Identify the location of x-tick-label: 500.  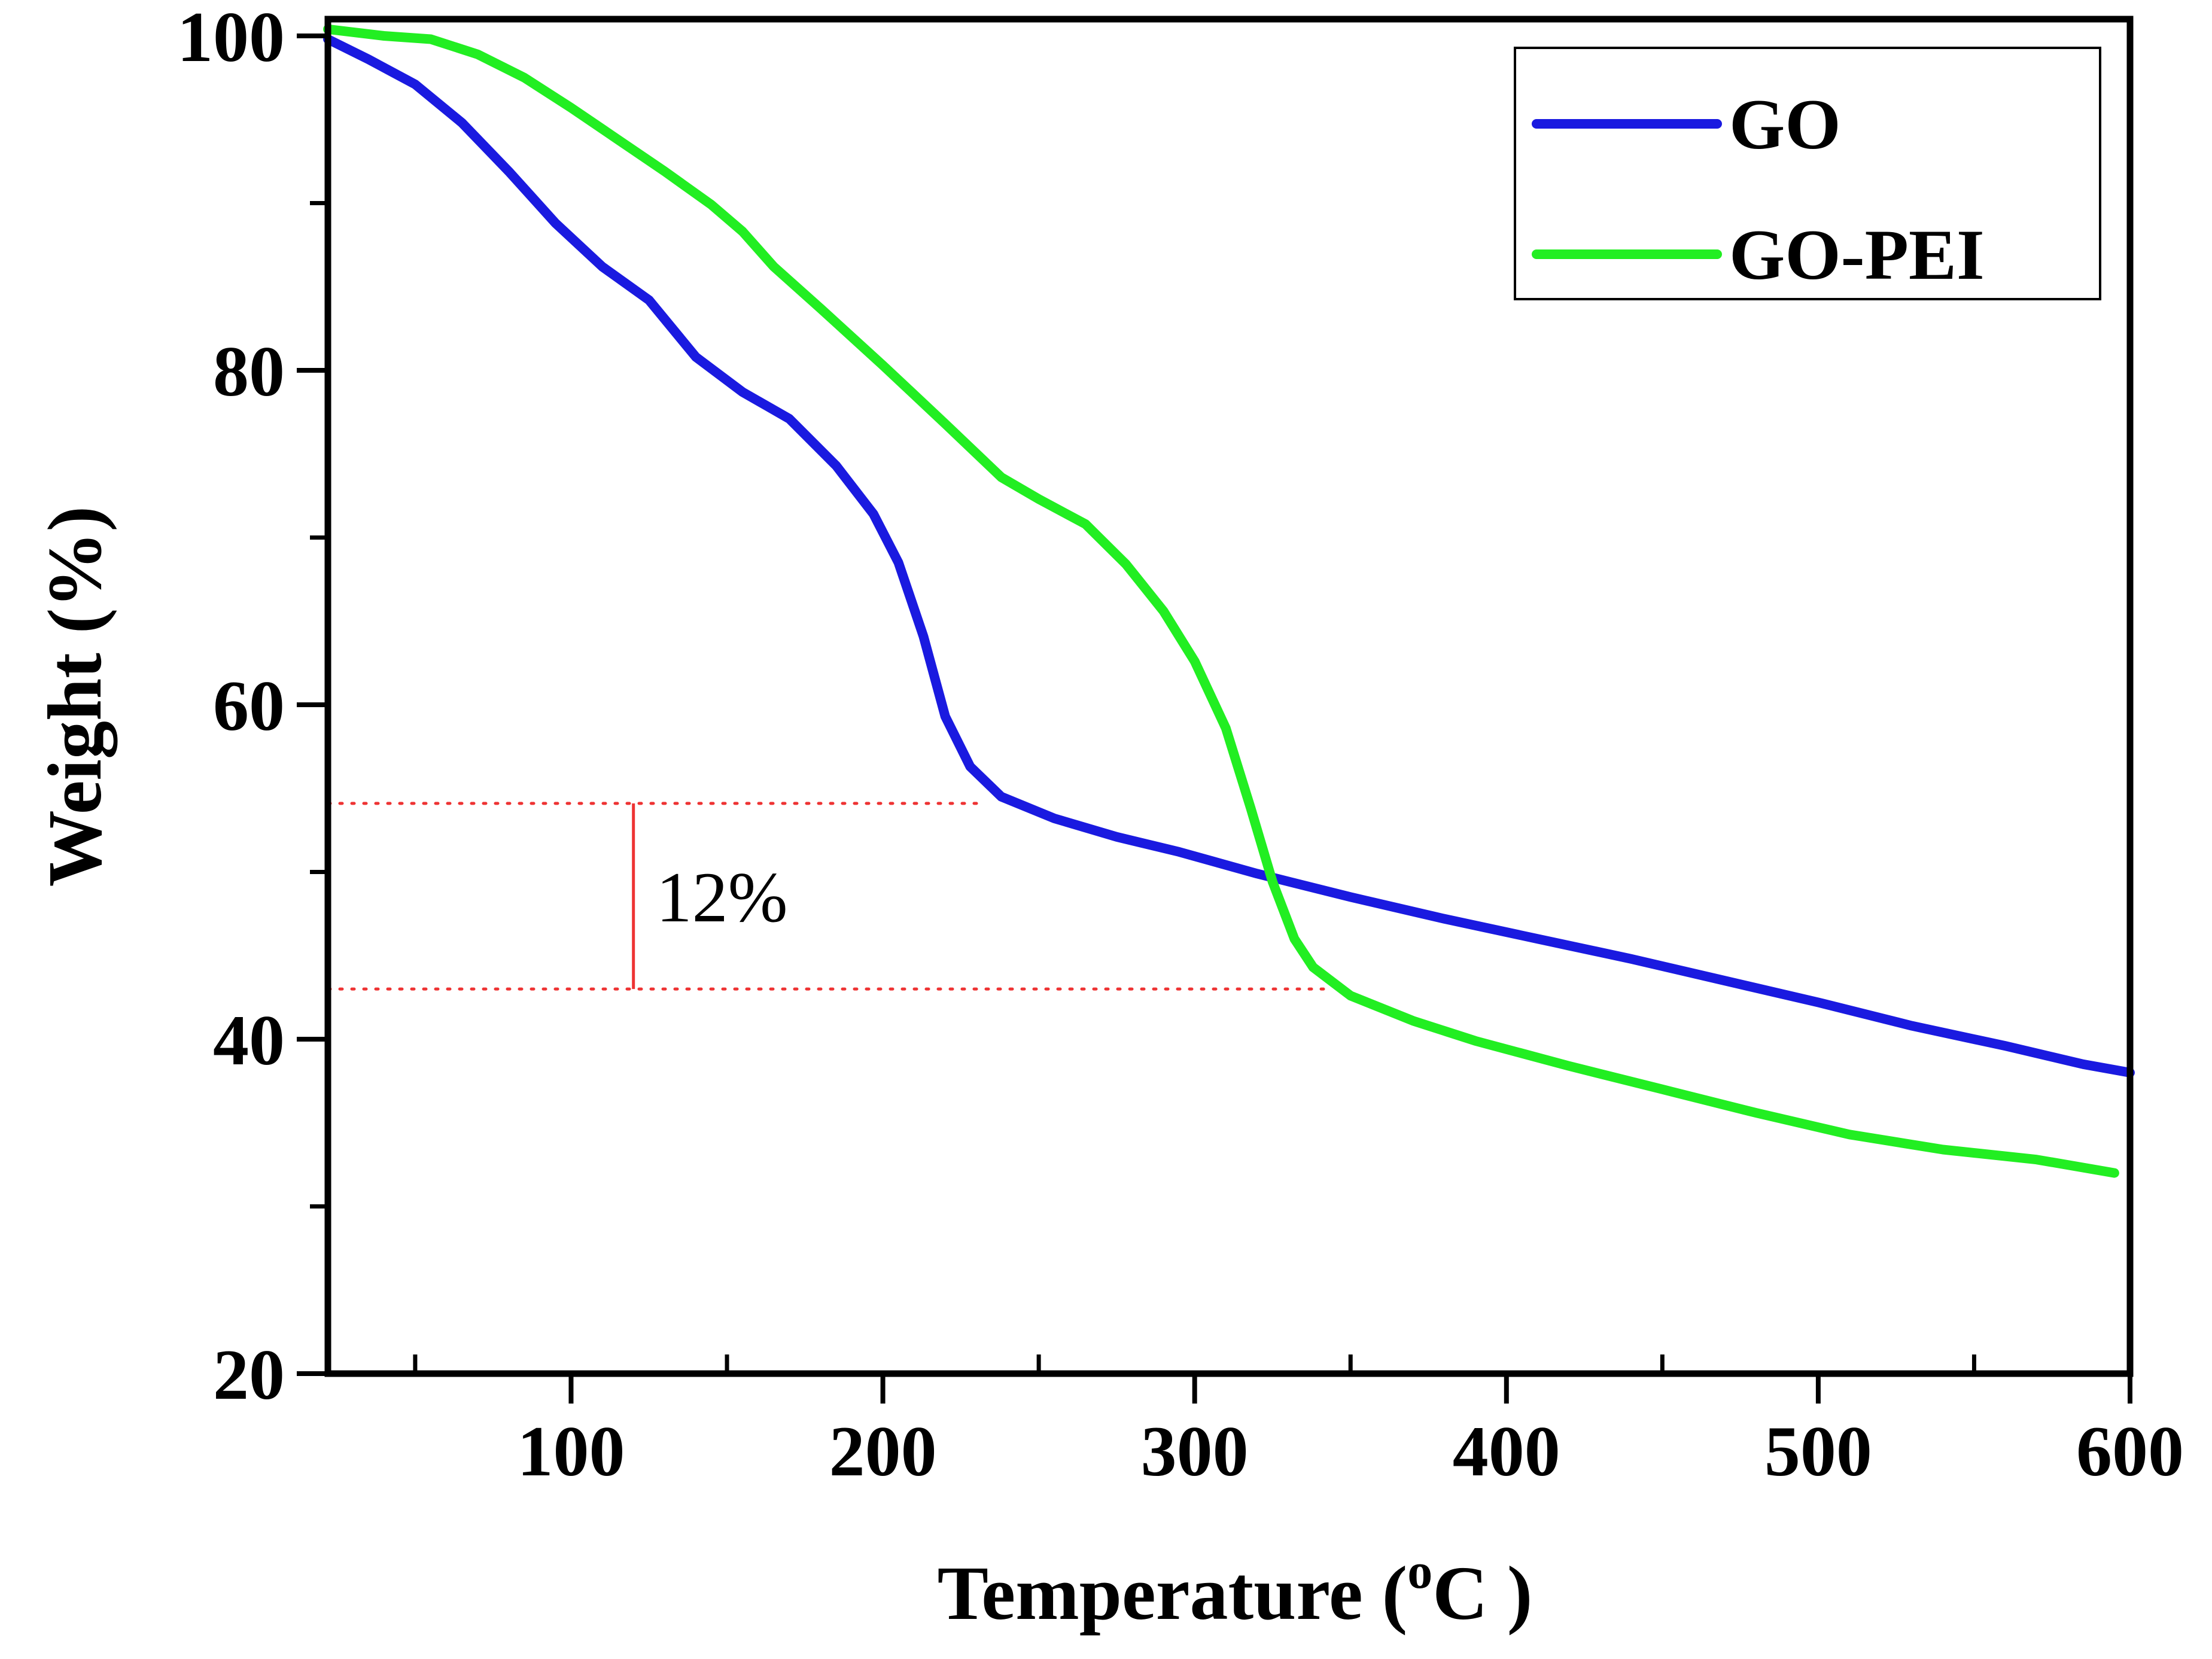
(1818, 1451).